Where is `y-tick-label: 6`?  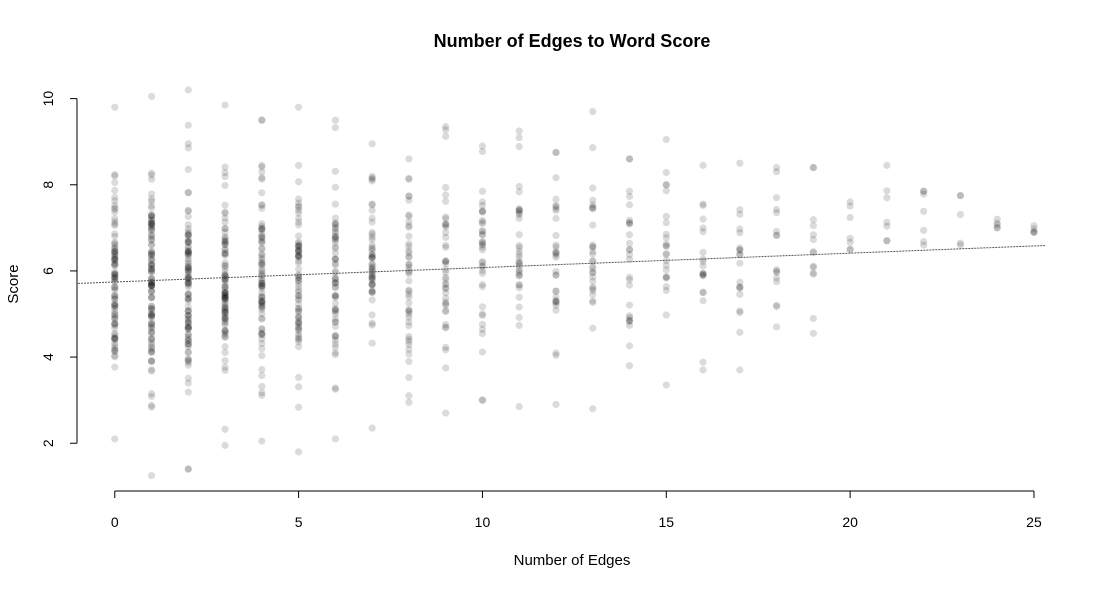 y-tick-label: 6 is located at coordinates (48, 271).